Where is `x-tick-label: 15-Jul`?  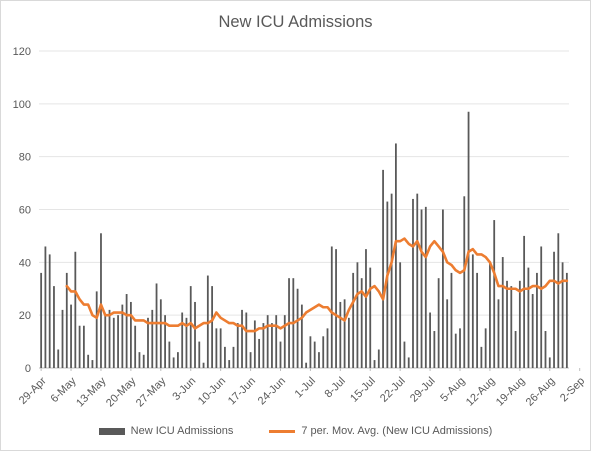 x-tick-label: 15-Jul is located at coordinates (363, 390).